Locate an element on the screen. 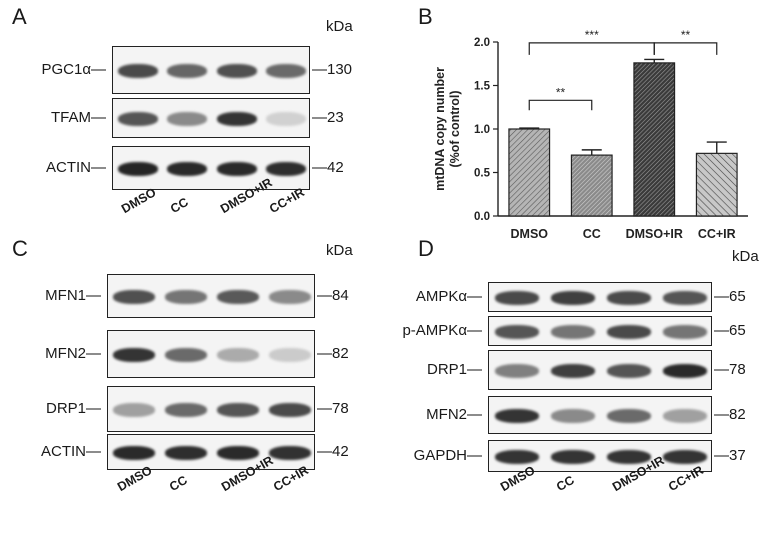 The image size is (774, 542). panel-b-letter: B is located at coordinates (425, 16).